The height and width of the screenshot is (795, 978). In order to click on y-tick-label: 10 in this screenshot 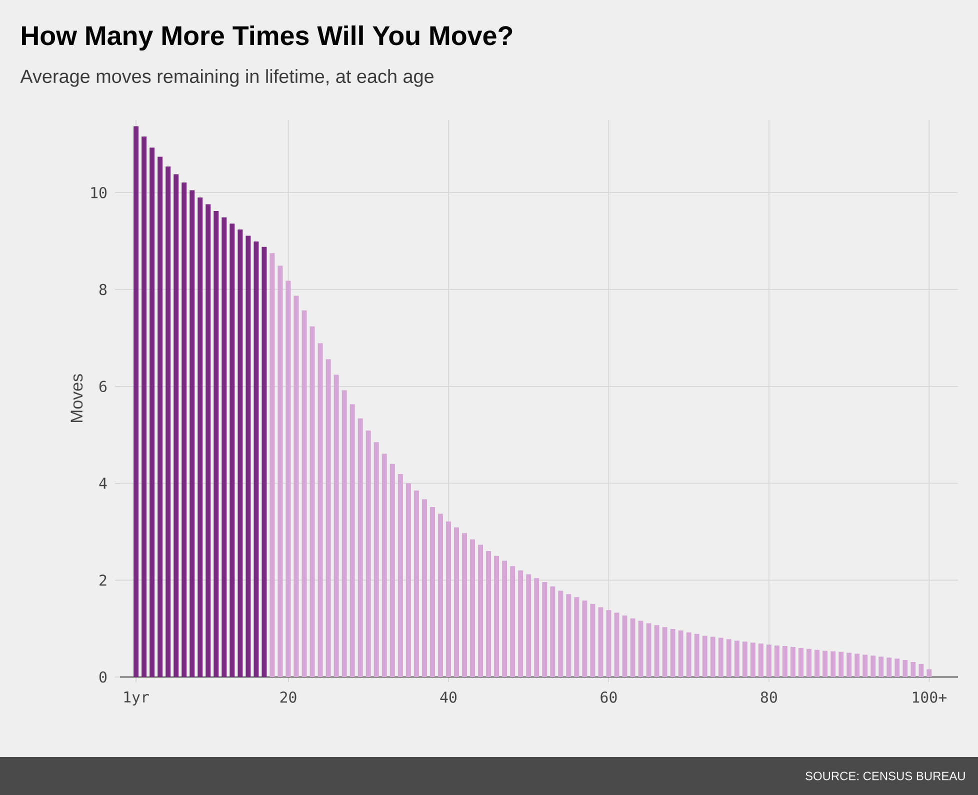, I will do `click(99, 192)`.